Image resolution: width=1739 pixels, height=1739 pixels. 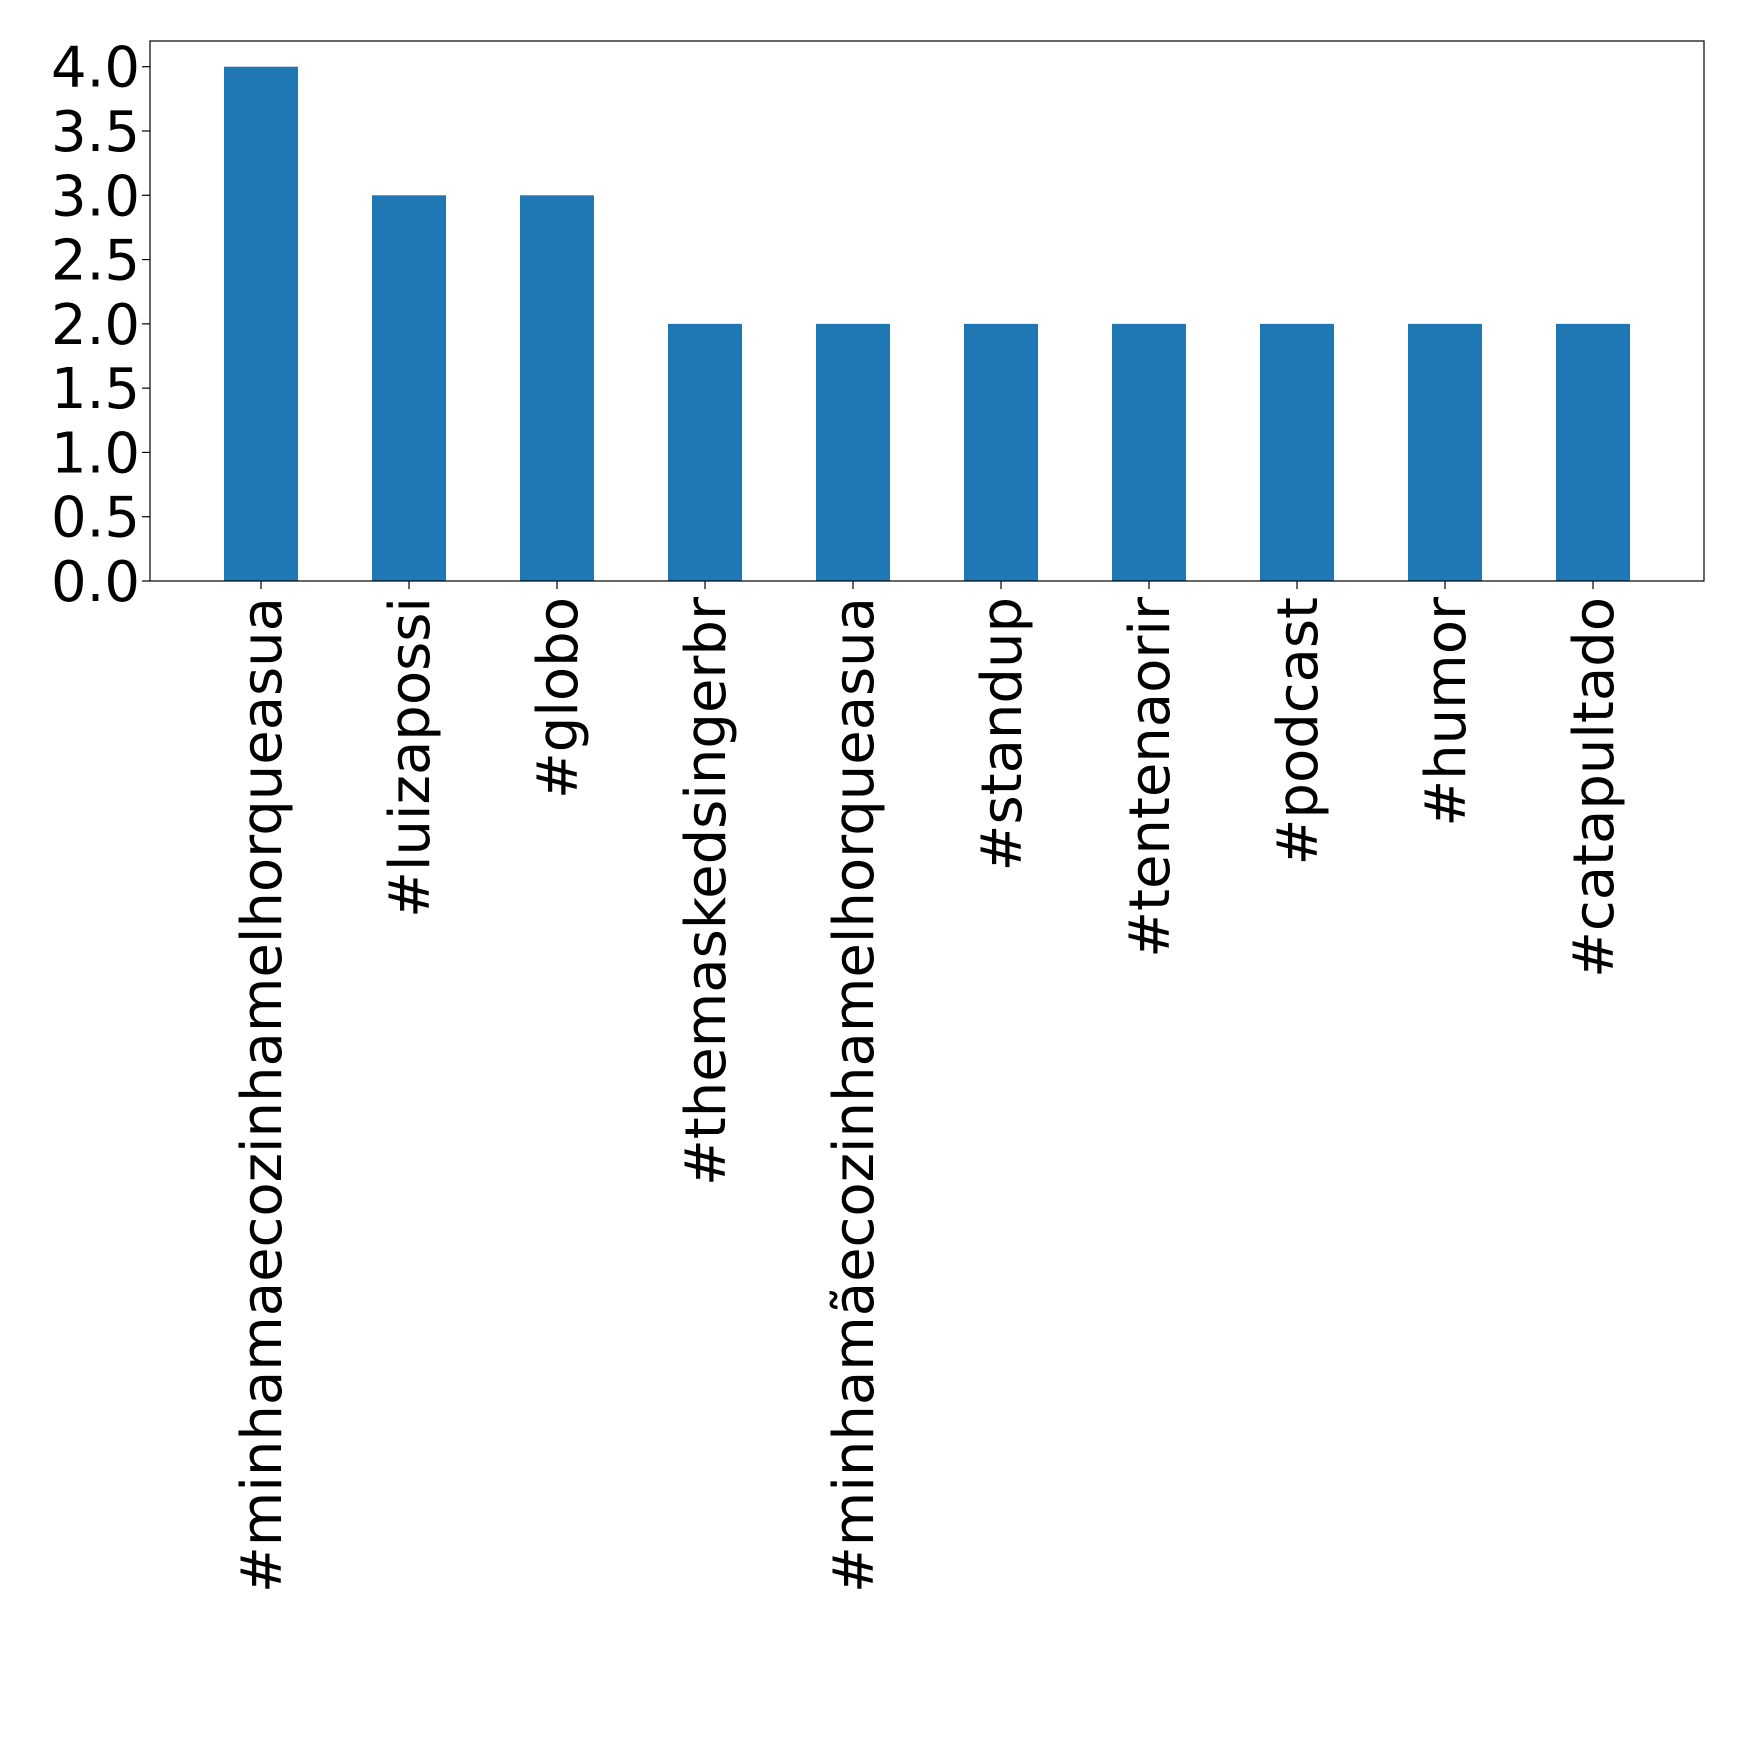 I want to click on x-tick-label: #podcast, so click(x=1298, y=731).